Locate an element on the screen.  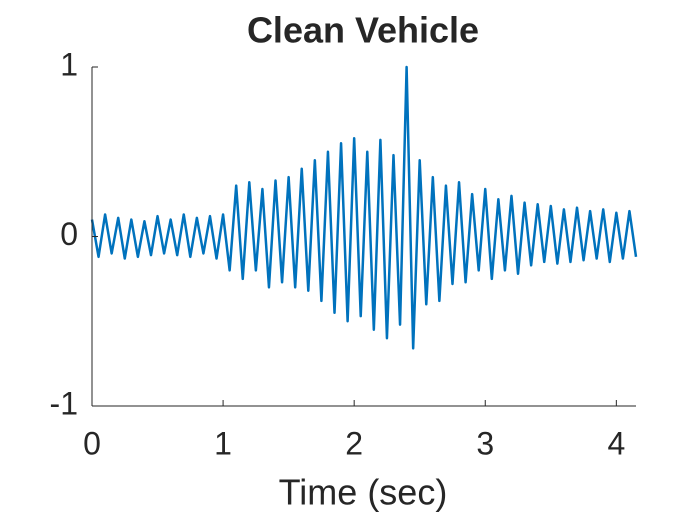
x-tick-label: 0 is located at coordinates (92, 443).